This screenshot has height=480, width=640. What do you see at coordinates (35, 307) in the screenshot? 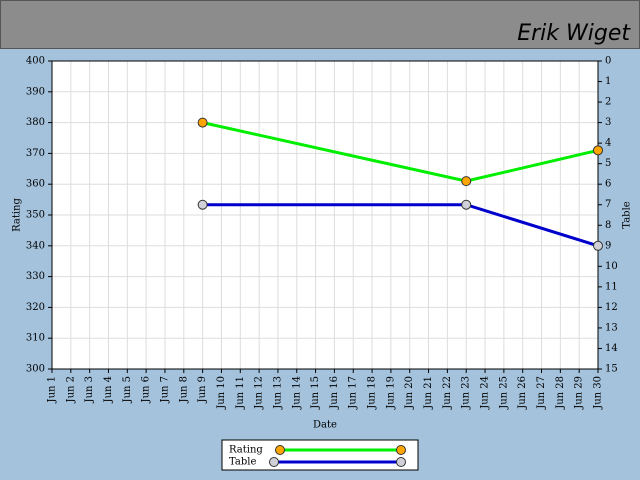
I see `y-tick-label: 320` at bounding box center [35, 307].